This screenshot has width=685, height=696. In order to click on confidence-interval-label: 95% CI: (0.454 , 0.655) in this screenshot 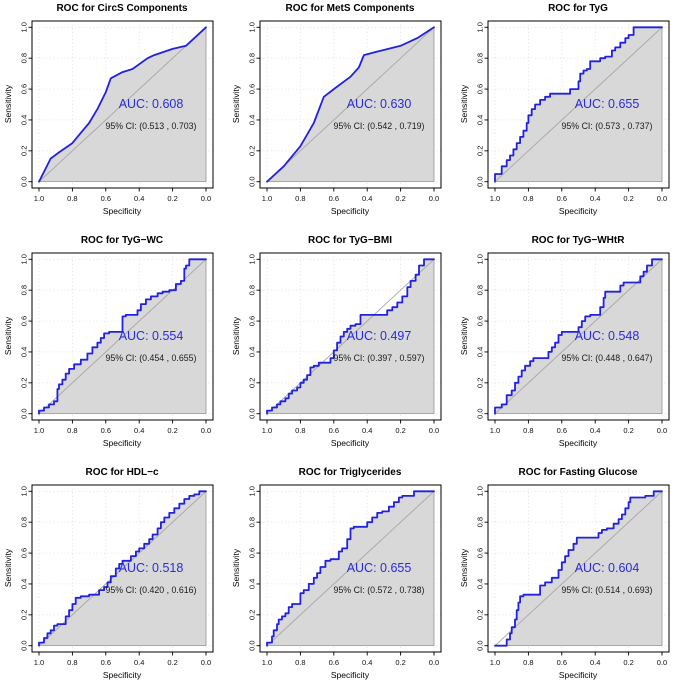, I will do `click(151, 358)`.